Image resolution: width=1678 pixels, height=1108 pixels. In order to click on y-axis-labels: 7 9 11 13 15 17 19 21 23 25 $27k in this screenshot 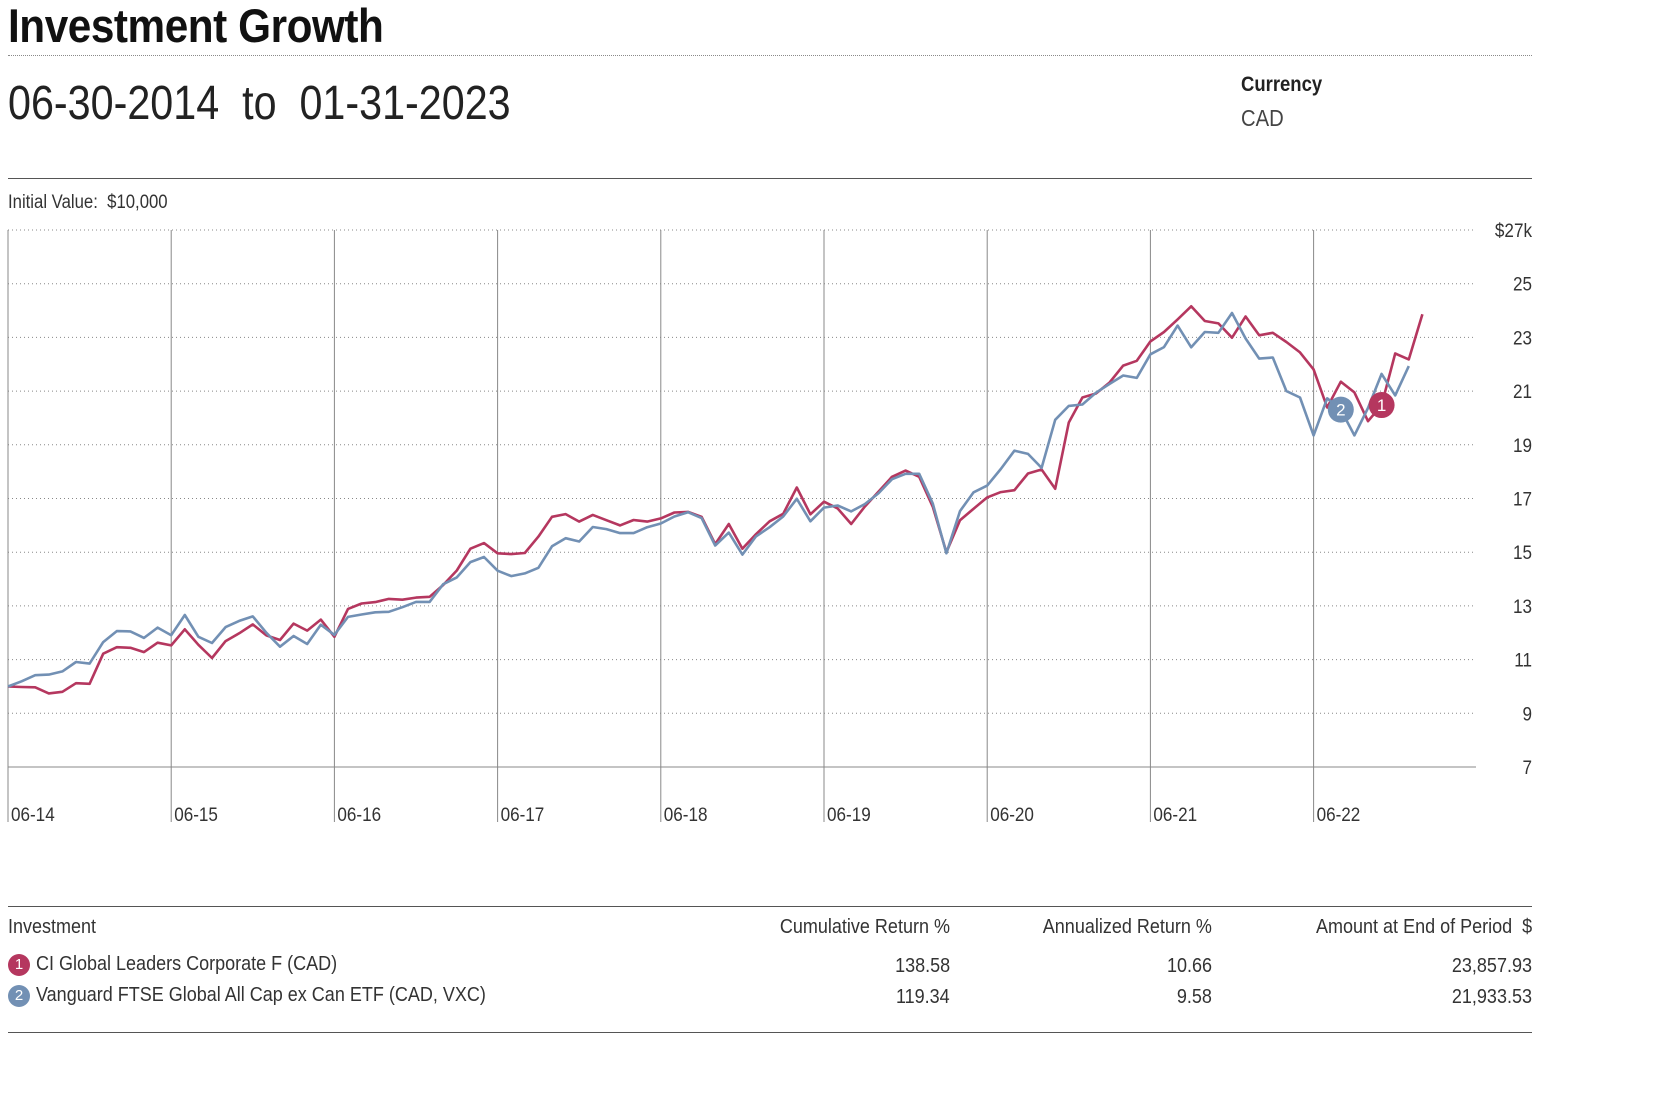, I will do `click(1514, 499)`.